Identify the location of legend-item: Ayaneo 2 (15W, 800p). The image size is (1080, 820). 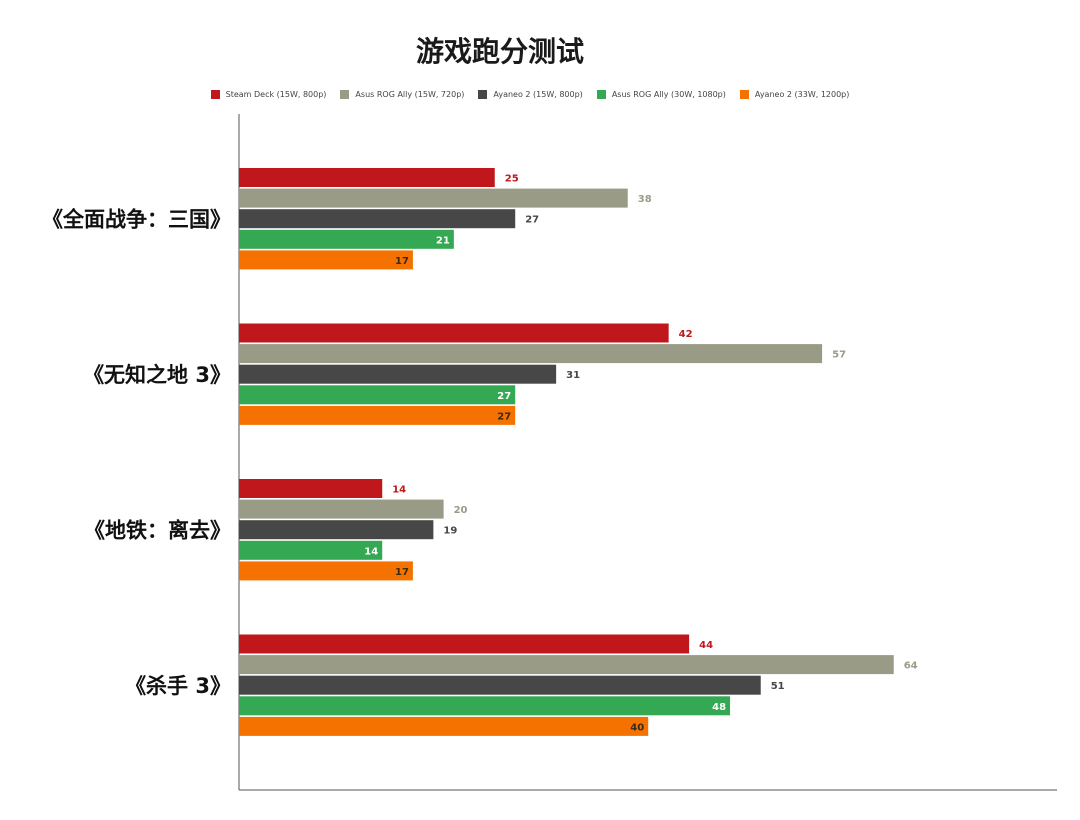
(530, 94).